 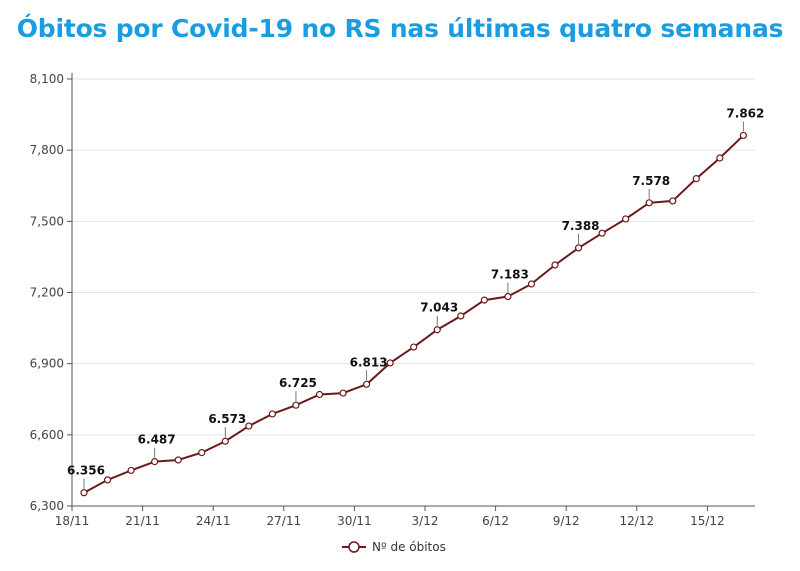 What do you see at coordinates (47, 150) in the screenshot?
I see `y-tick-label: 7,800` at bounding box center [47, 150].